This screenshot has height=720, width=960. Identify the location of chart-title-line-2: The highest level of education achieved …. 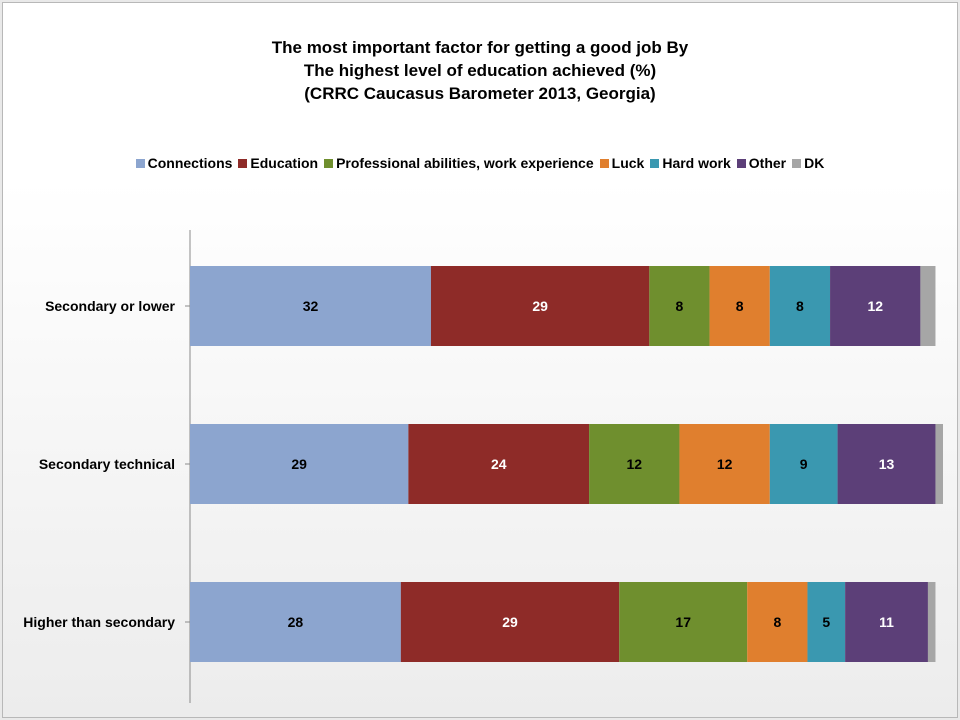
(480, 70).